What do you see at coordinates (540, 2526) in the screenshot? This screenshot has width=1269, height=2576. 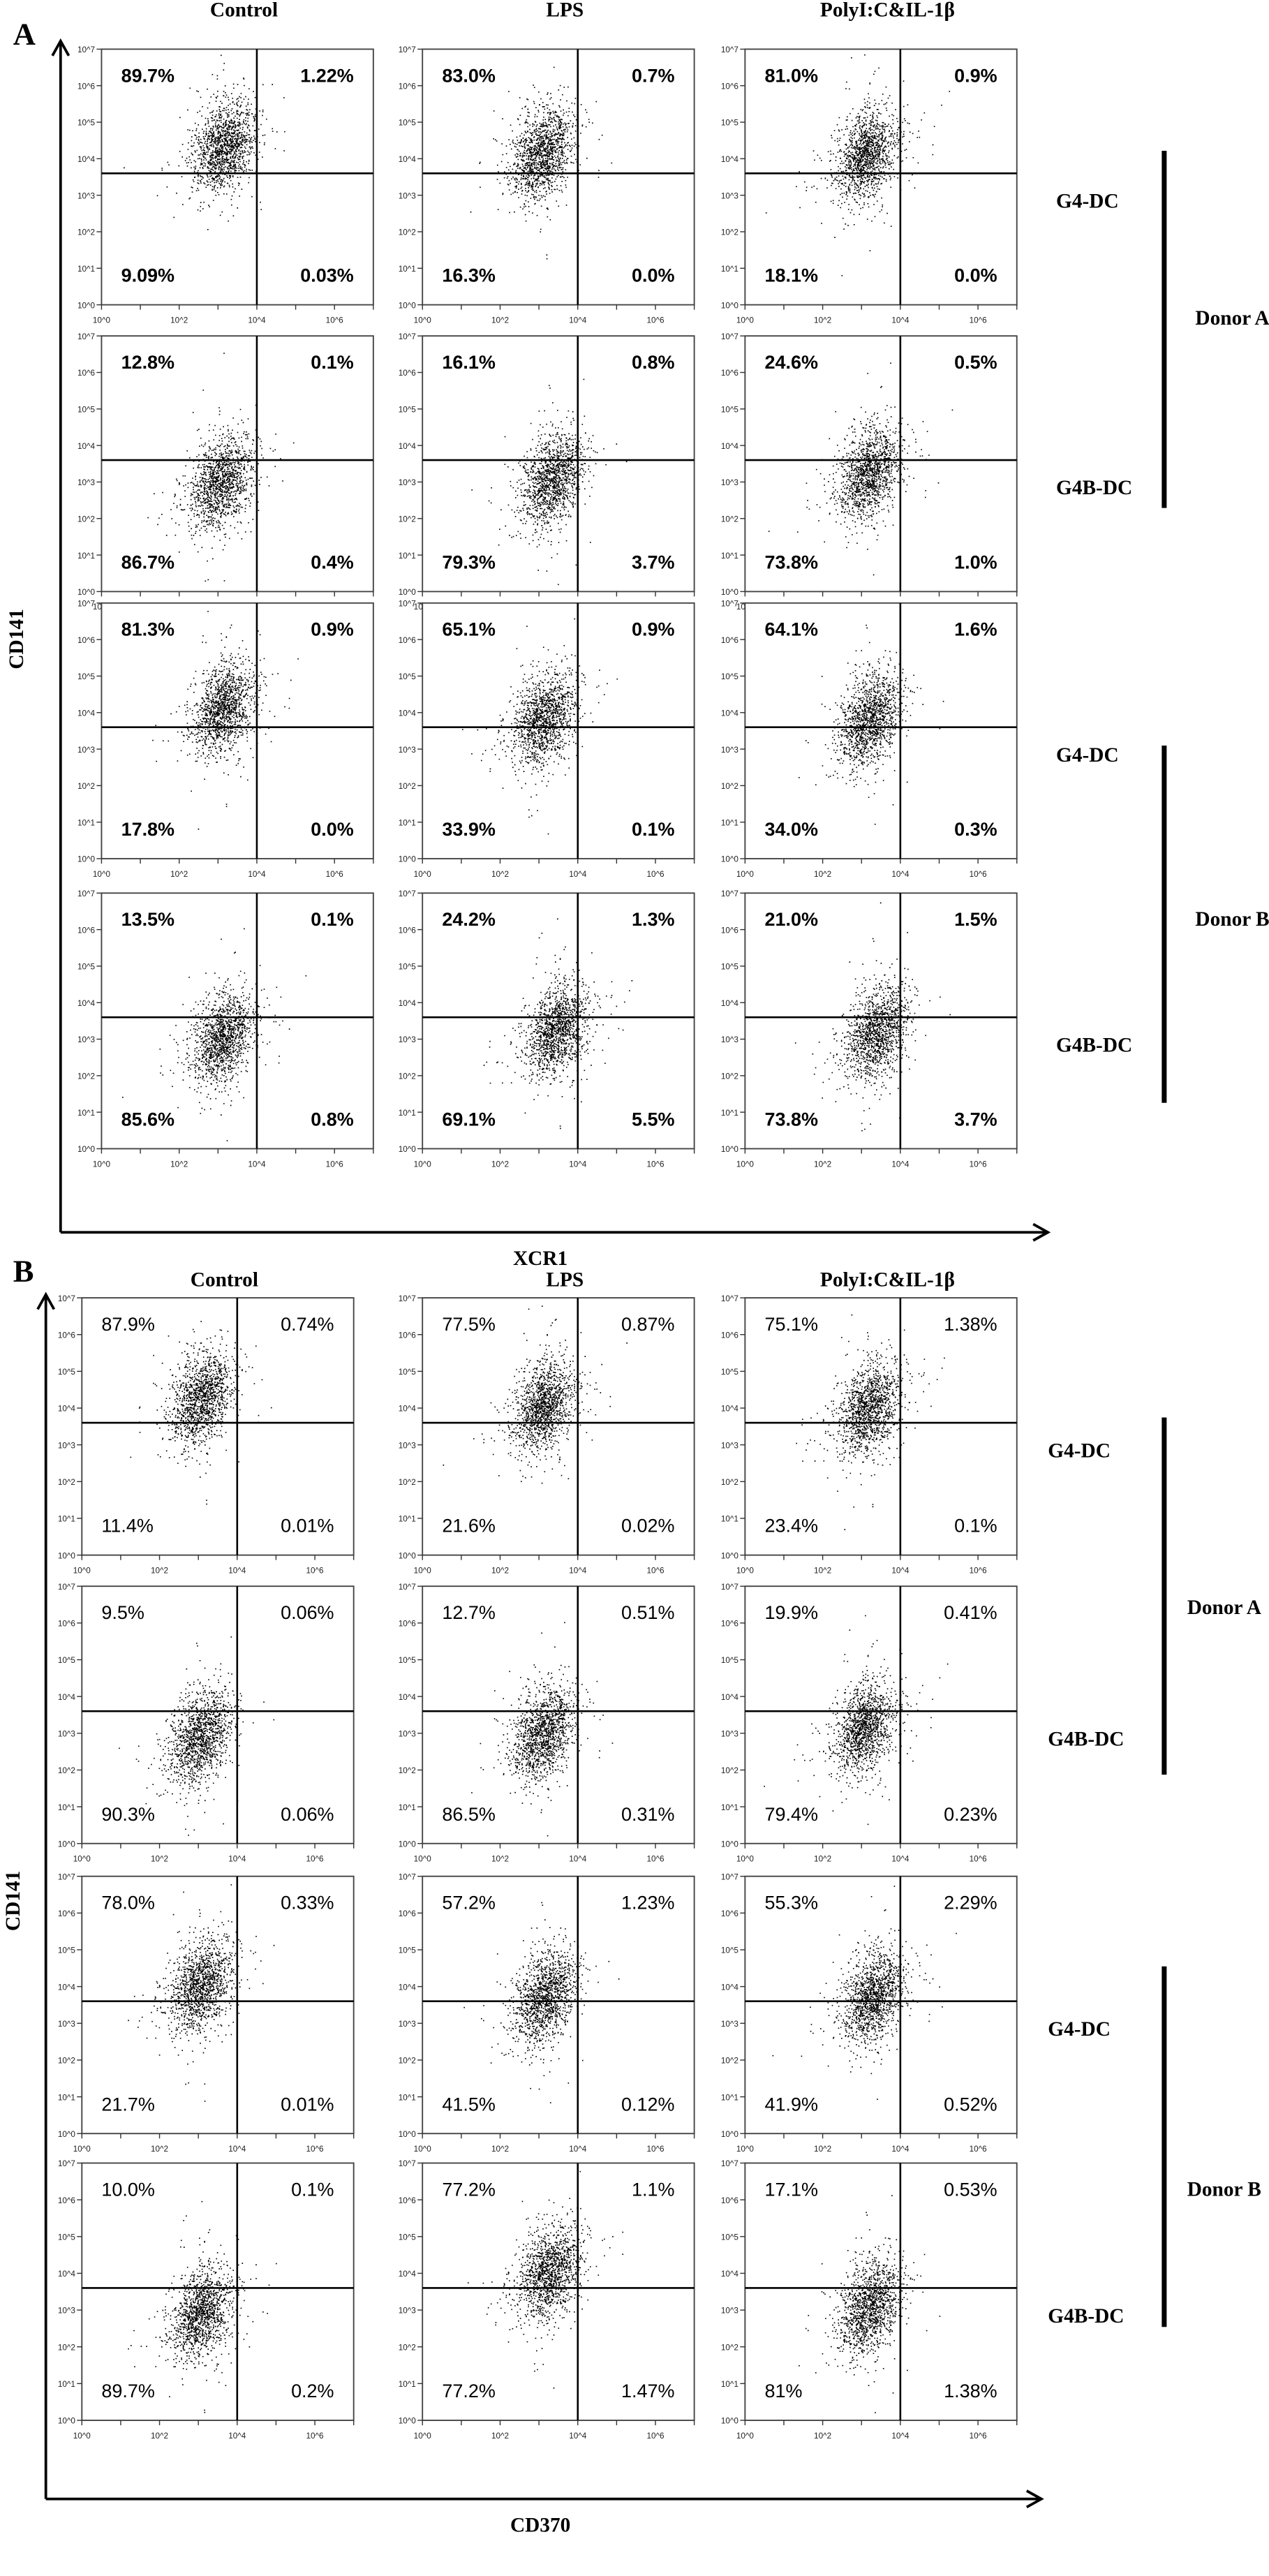 I see `x-axis-label: CD370` at bounding box center [540, 2526].